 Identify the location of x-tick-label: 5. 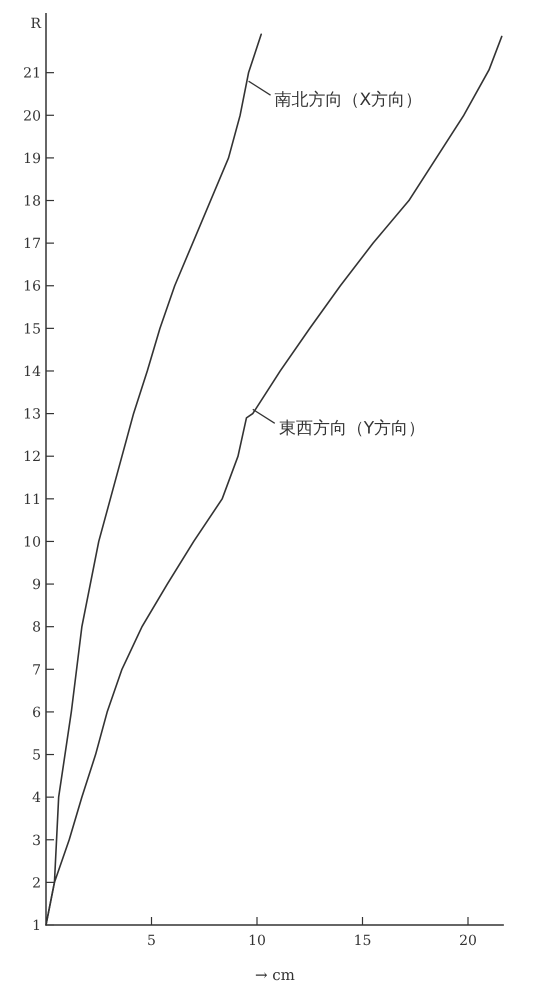
(151, 941).